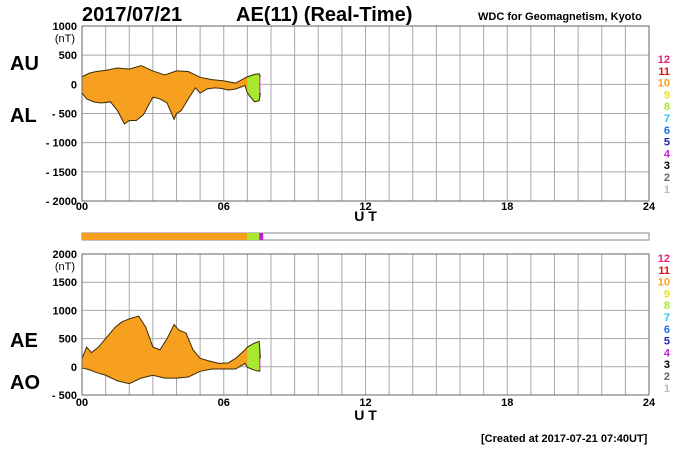 This screenshot has width=700, height=450. I want to click on created-timestamp: [Created at 2017-07-21 07:40UT], so click(564, 439).